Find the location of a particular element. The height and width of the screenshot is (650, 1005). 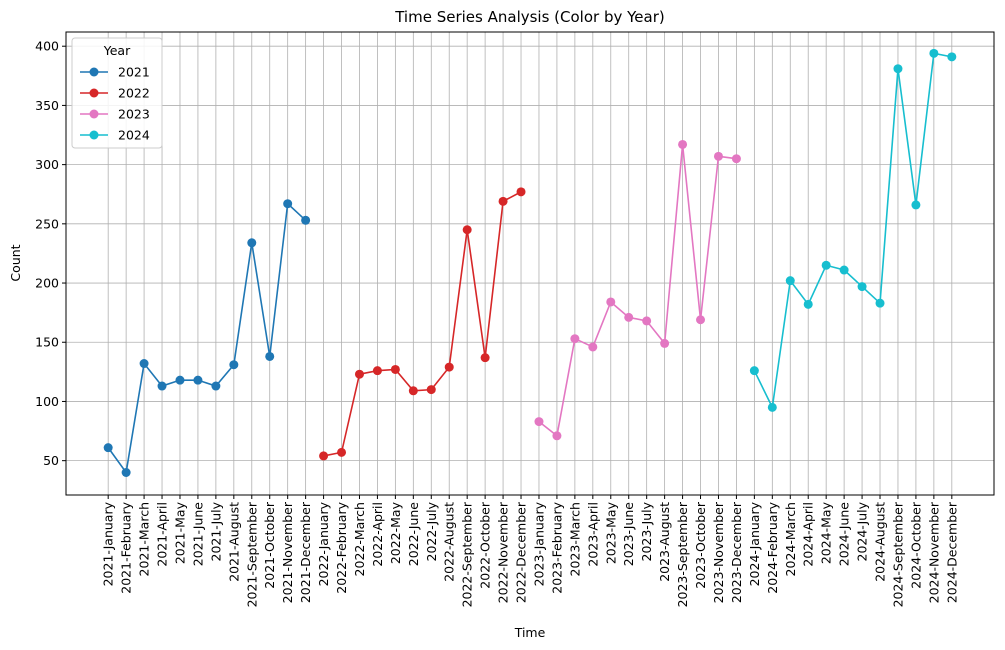

x-tick-label: 2024-March is located at coordinates (790, 539).